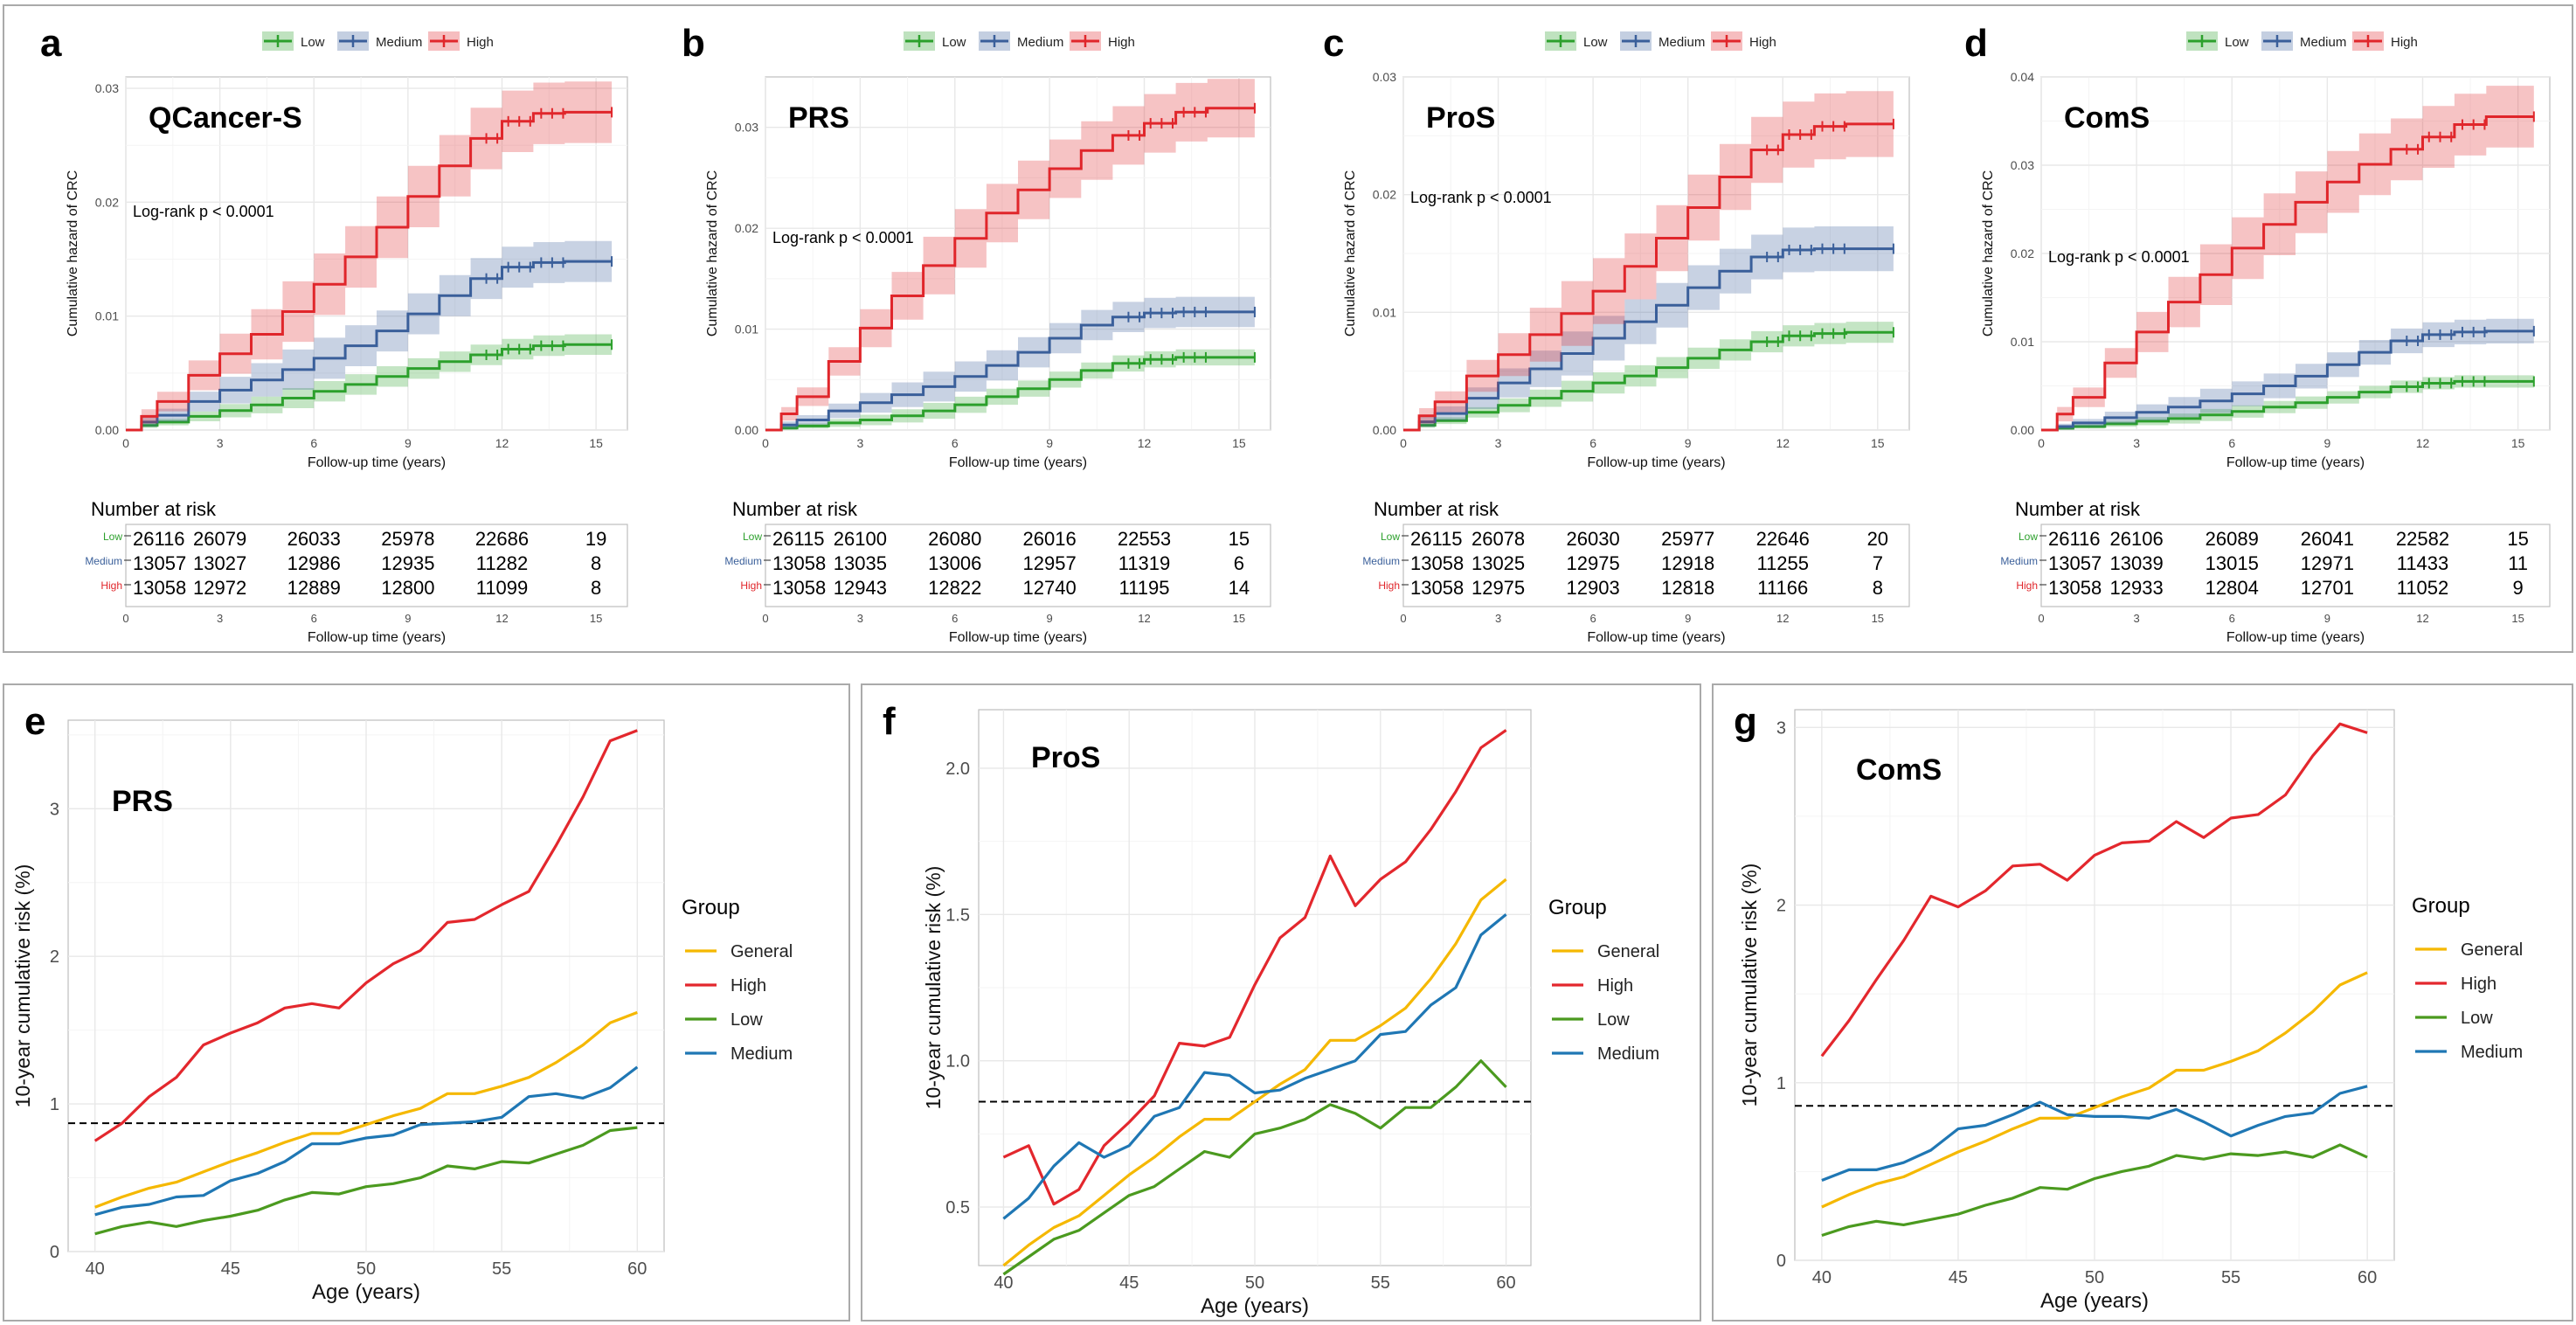 The image size is (2576, 1325). Describe the element at coordinates (399, 42) in the screenshot. I see `legend-label: Medium` at that location.